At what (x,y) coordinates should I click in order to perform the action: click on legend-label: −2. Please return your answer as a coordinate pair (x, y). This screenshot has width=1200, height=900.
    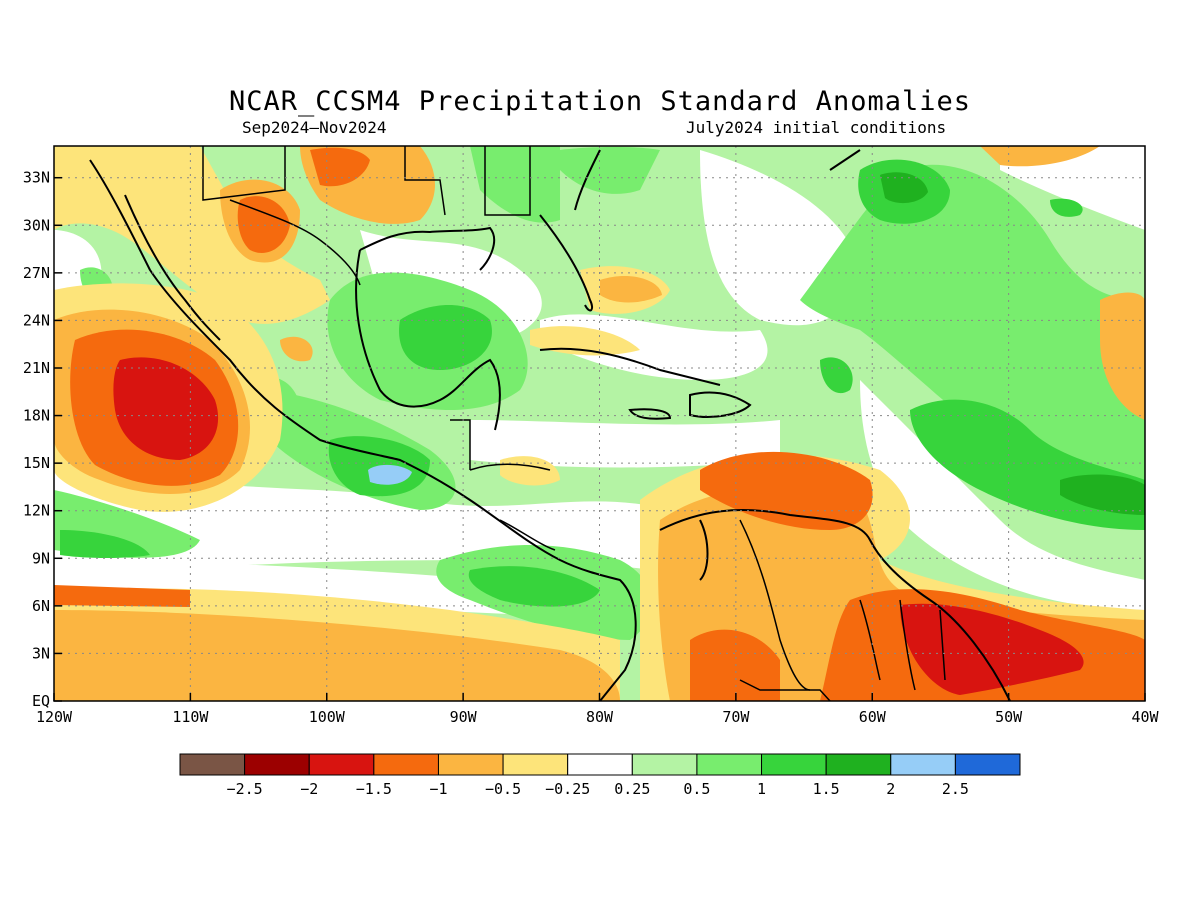
    Looking at the image, I should click on (309, 789).